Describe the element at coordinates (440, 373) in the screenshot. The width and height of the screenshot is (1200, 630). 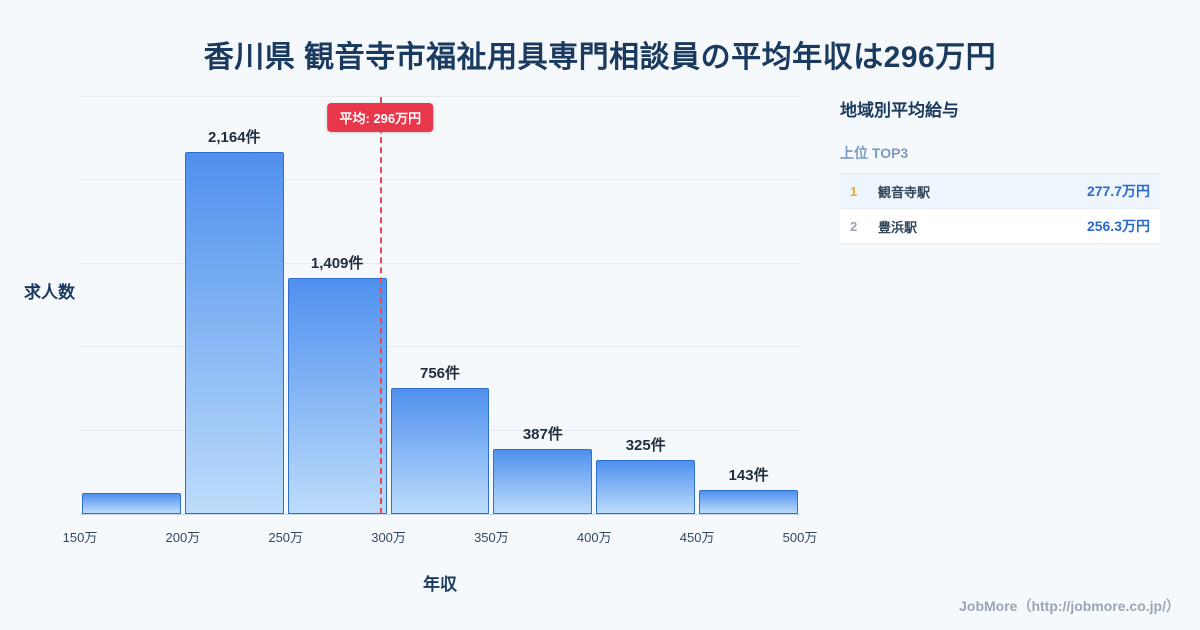
I see `bar-value-label: 756件` at that location.